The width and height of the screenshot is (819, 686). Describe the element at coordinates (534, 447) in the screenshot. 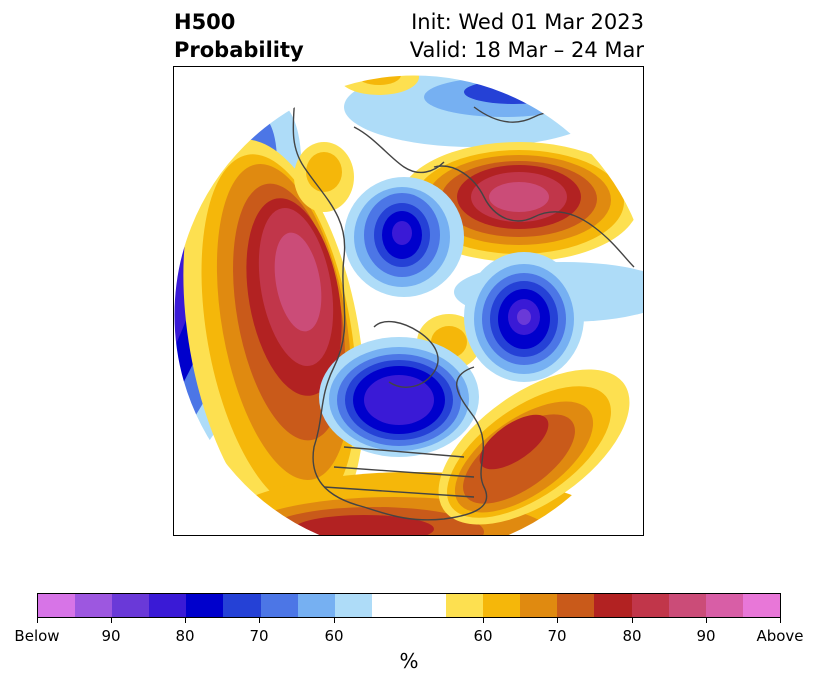

I see `atlantic-positive` at that location.